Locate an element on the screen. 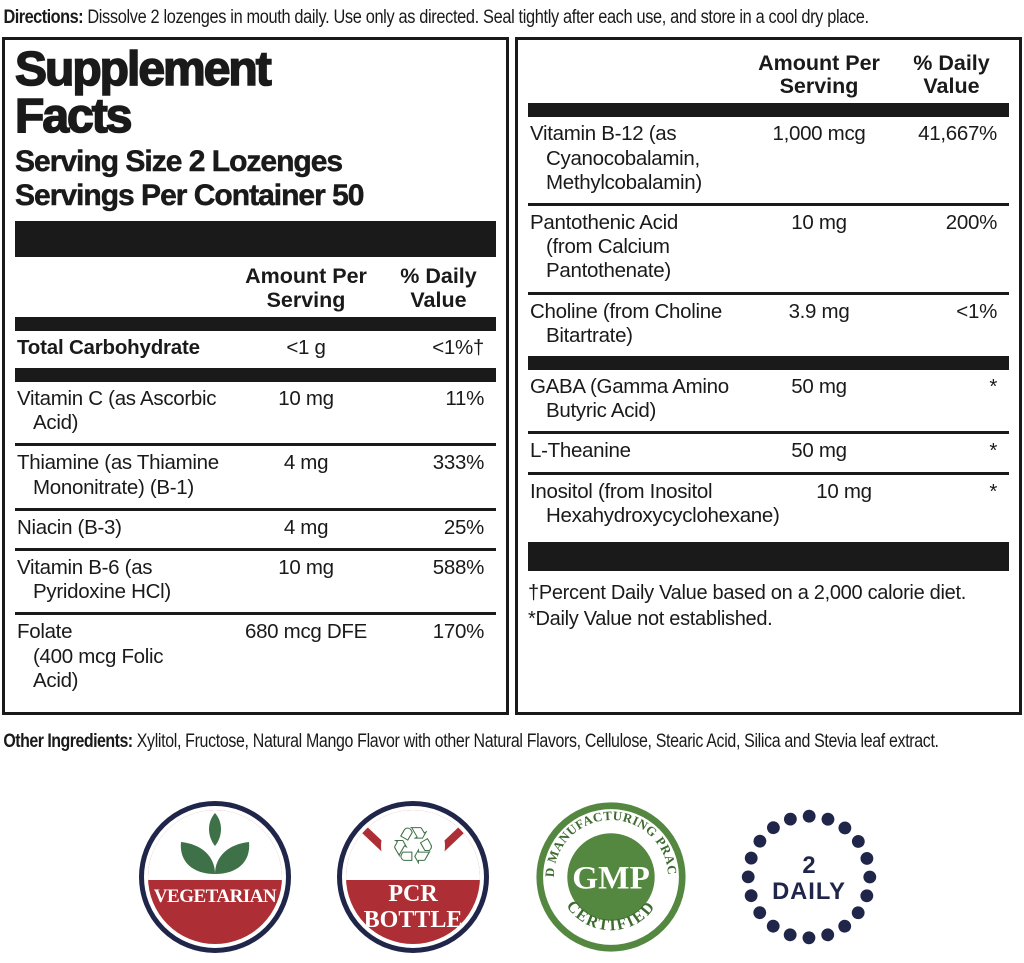 This screenshot has width=1024, height=963. nutrient-name: GABA (Gamma Amino Butyric Acid) is located at coordinates (629, 398).